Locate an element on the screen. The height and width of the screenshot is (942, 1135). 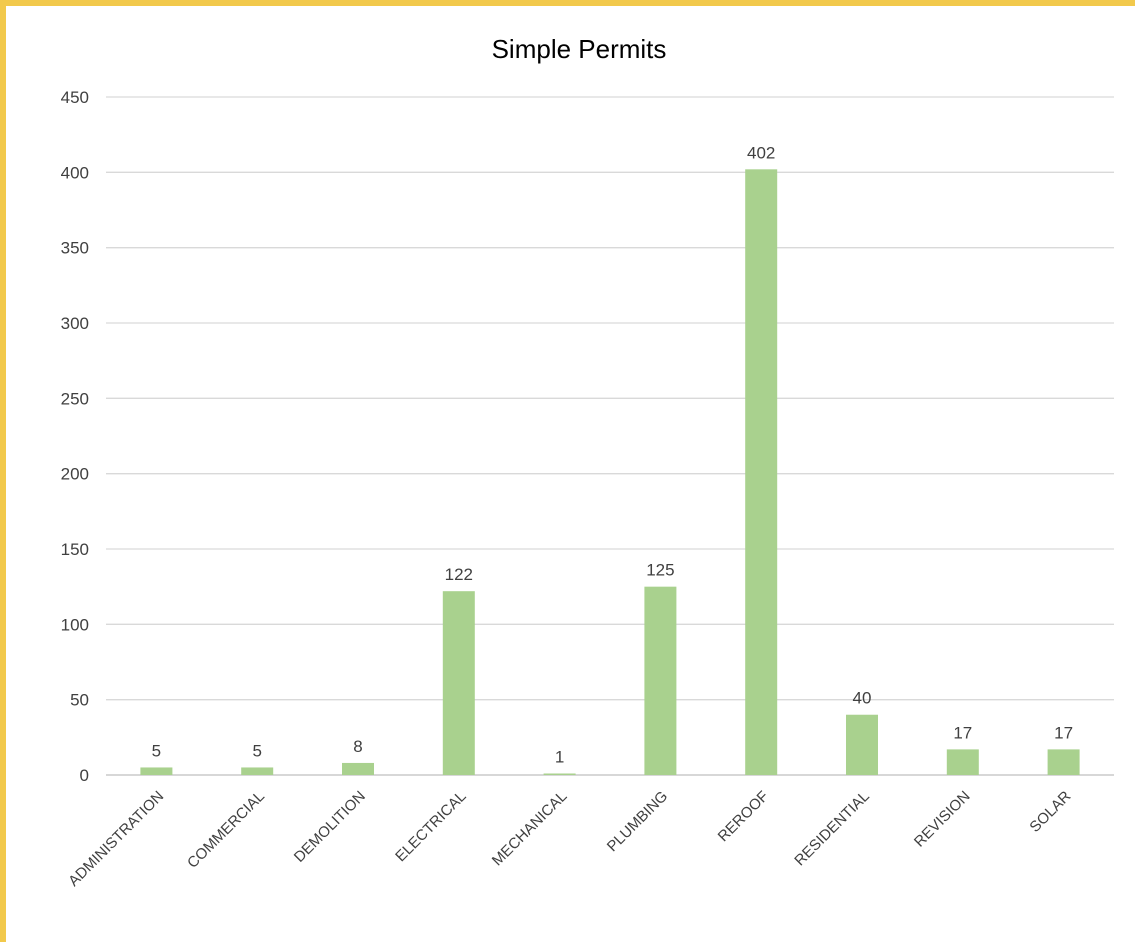
data-label-demolition: 8 is located at coordinates (357, 746).